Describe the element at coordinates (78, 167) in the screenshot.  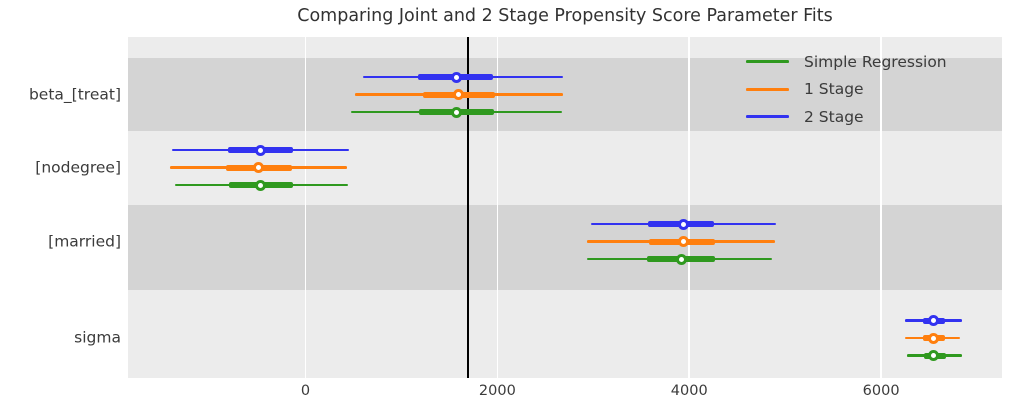
I see `y-tick-label: [nodegree]` at that location.